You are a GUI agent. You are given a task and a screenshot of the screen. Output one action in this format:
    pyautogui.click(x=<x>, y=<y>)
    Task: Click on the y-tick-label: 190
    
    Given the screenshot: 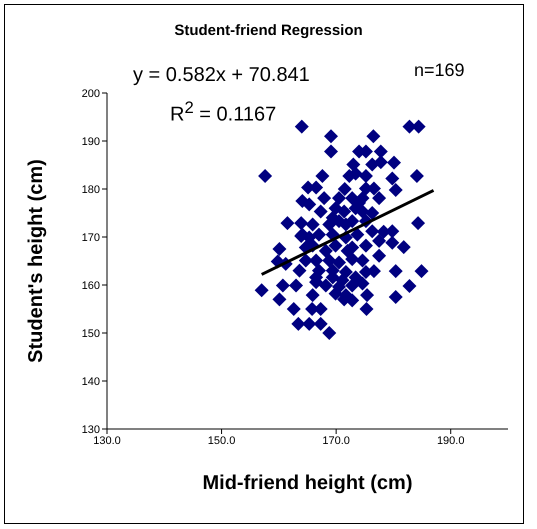 What is the action you would take?
    pyautogui.click(x=91, y=142)
    